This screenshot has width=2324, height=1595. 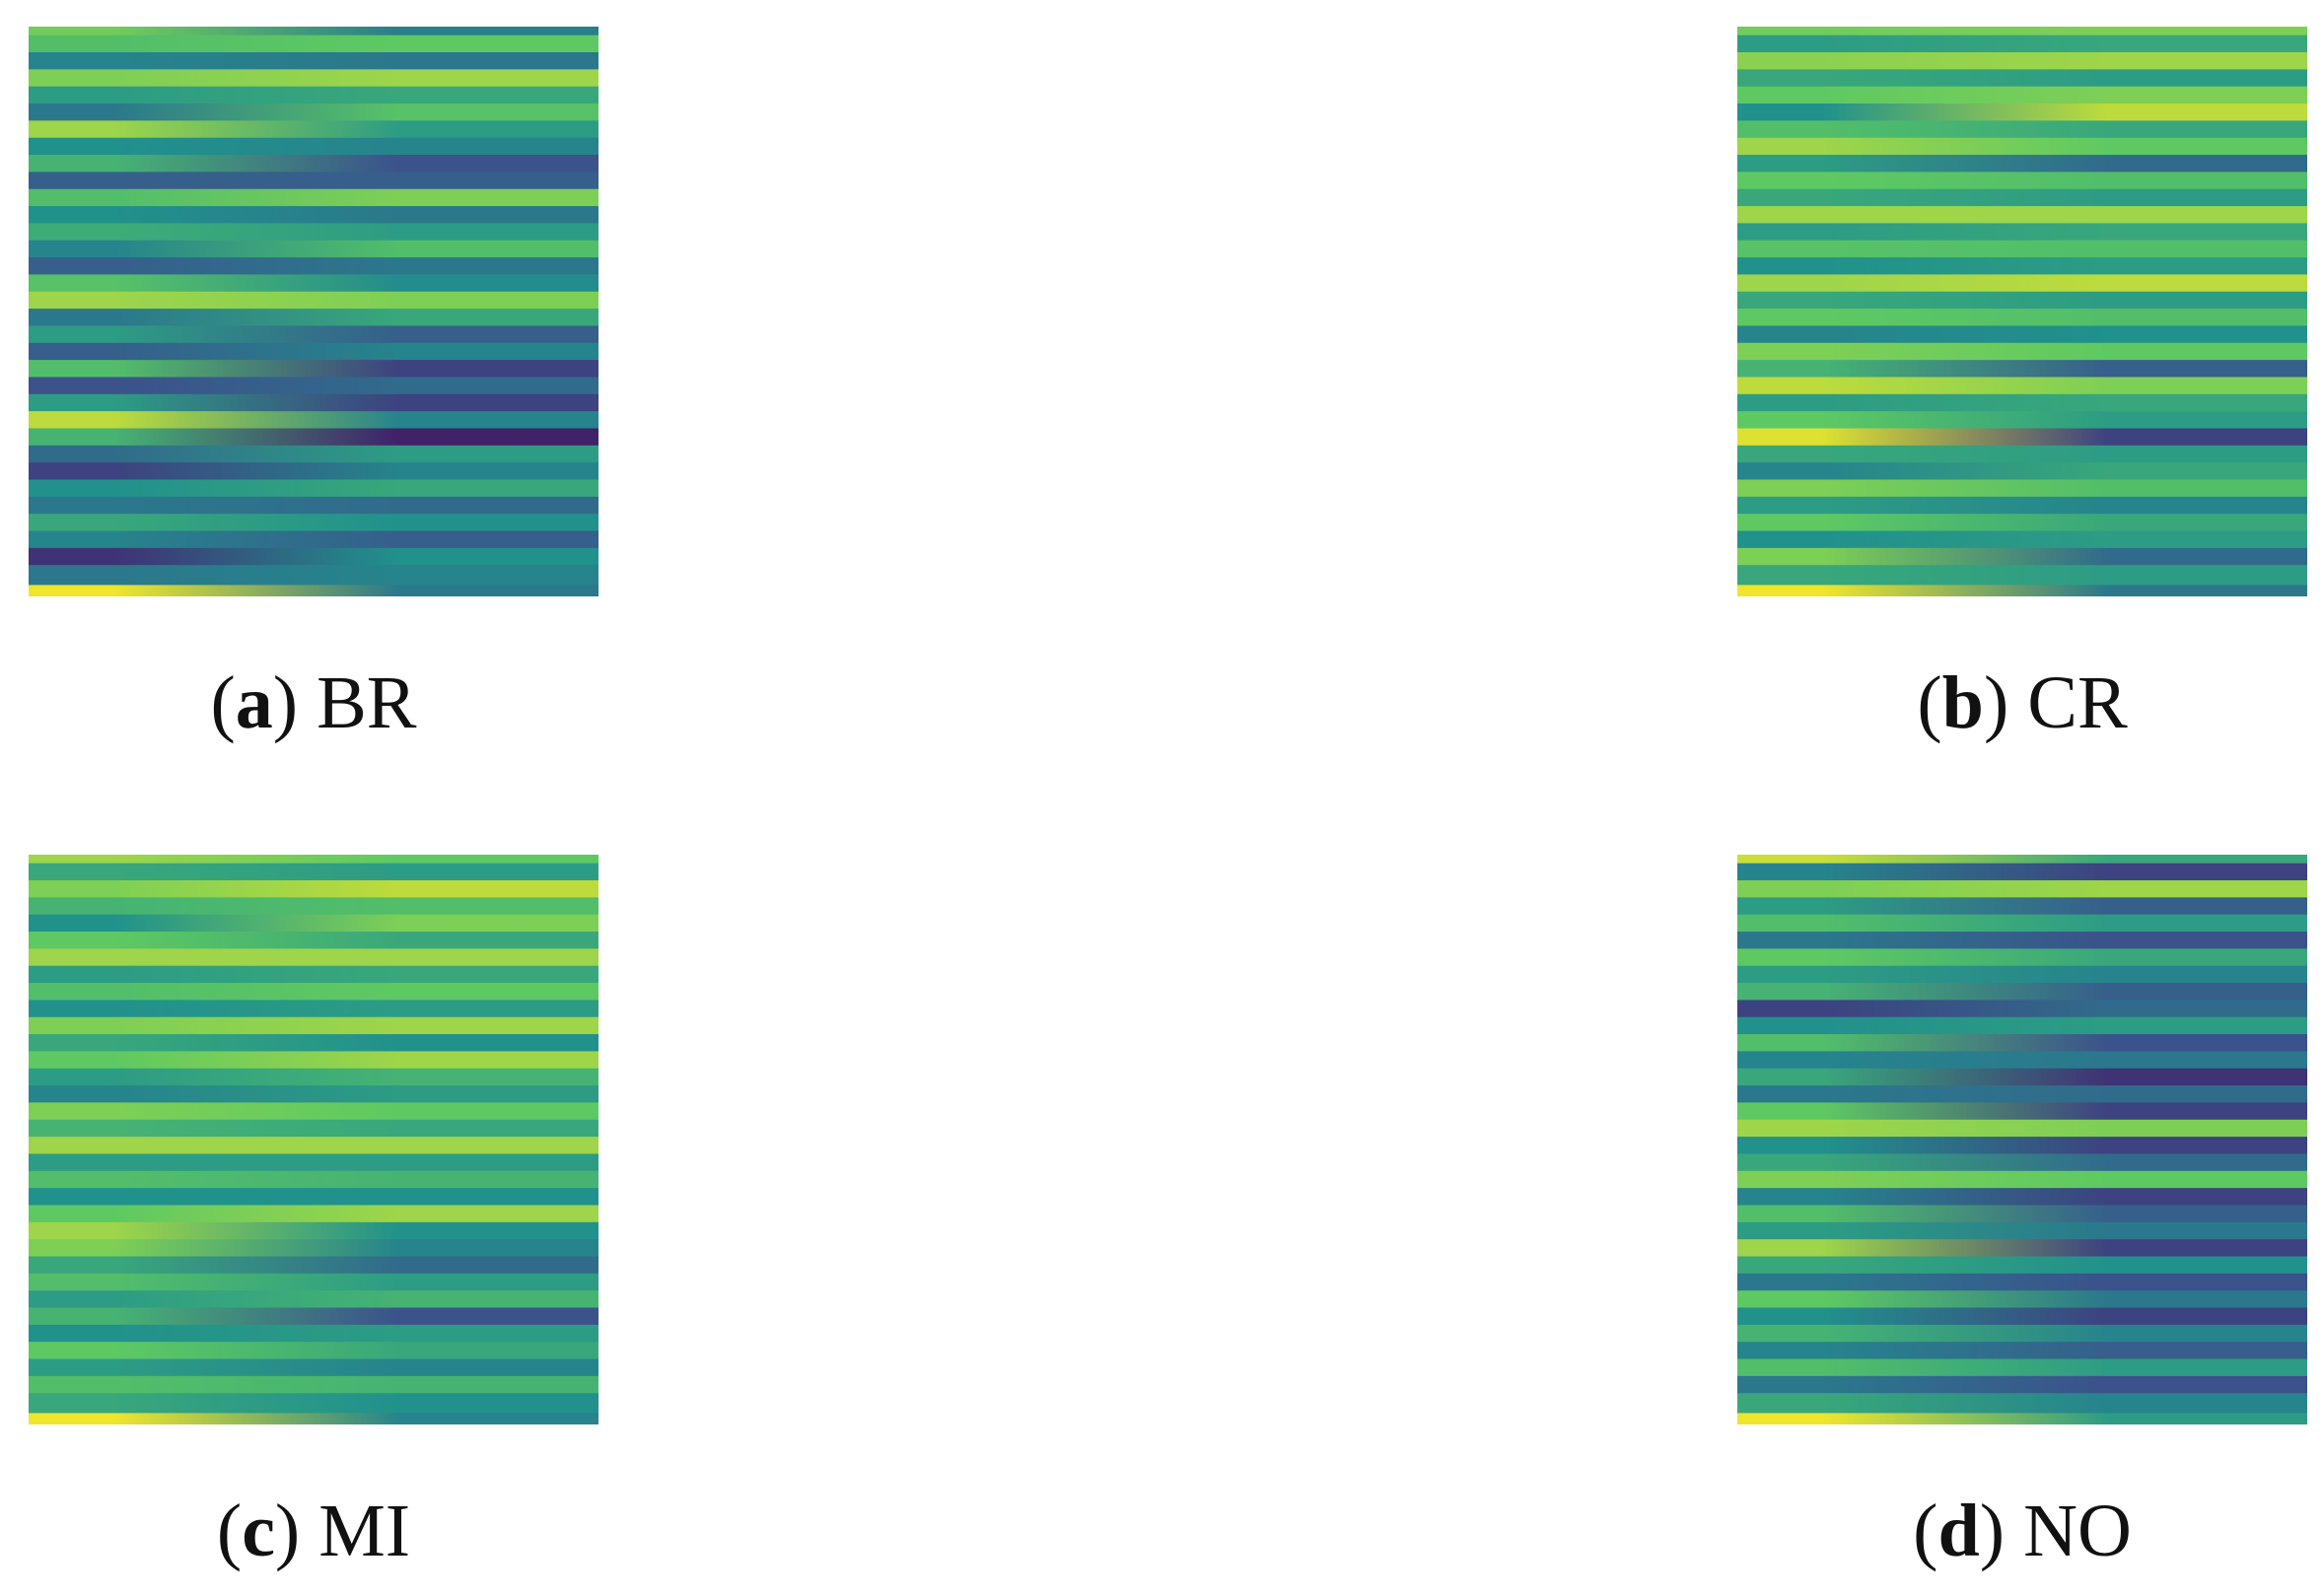 I want to click on heatmap-br, so click(x=314, y=311).